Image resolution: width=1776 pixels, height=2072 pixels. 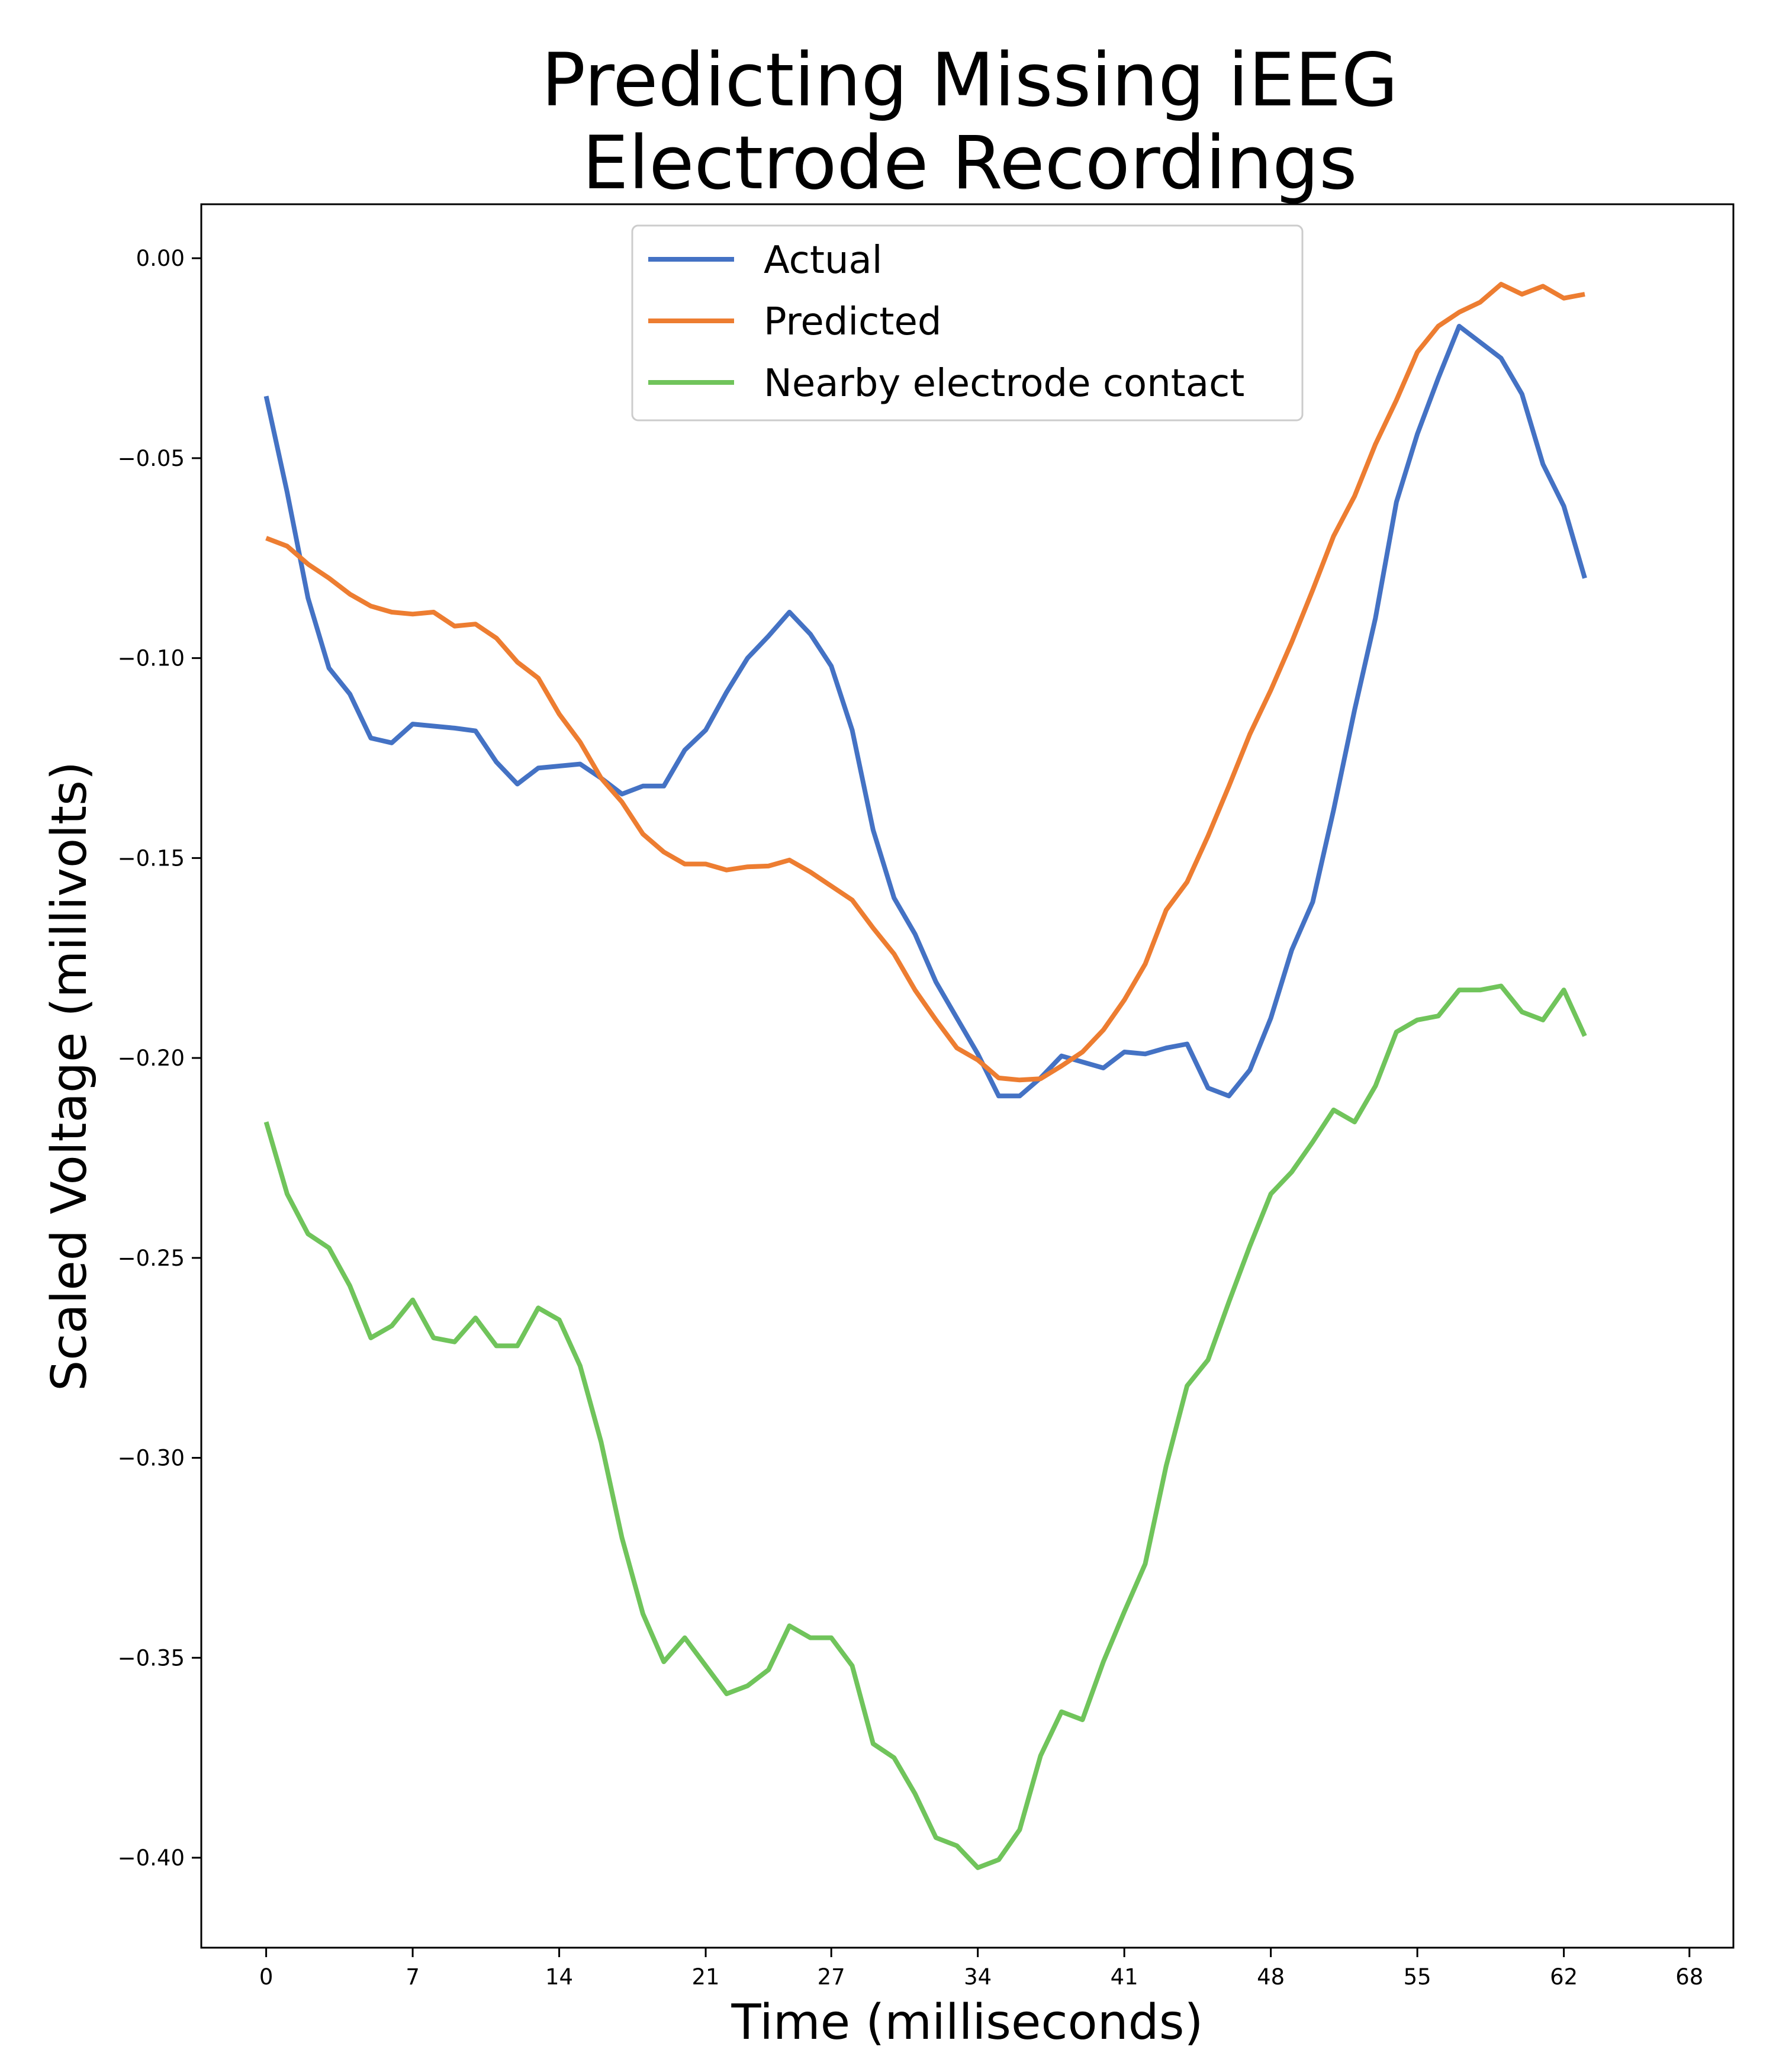 What do you see at coordinates (151, 1458) in the screenshot?
I see `y-tick-label: −0.30` at bounding box center [151, 1458].